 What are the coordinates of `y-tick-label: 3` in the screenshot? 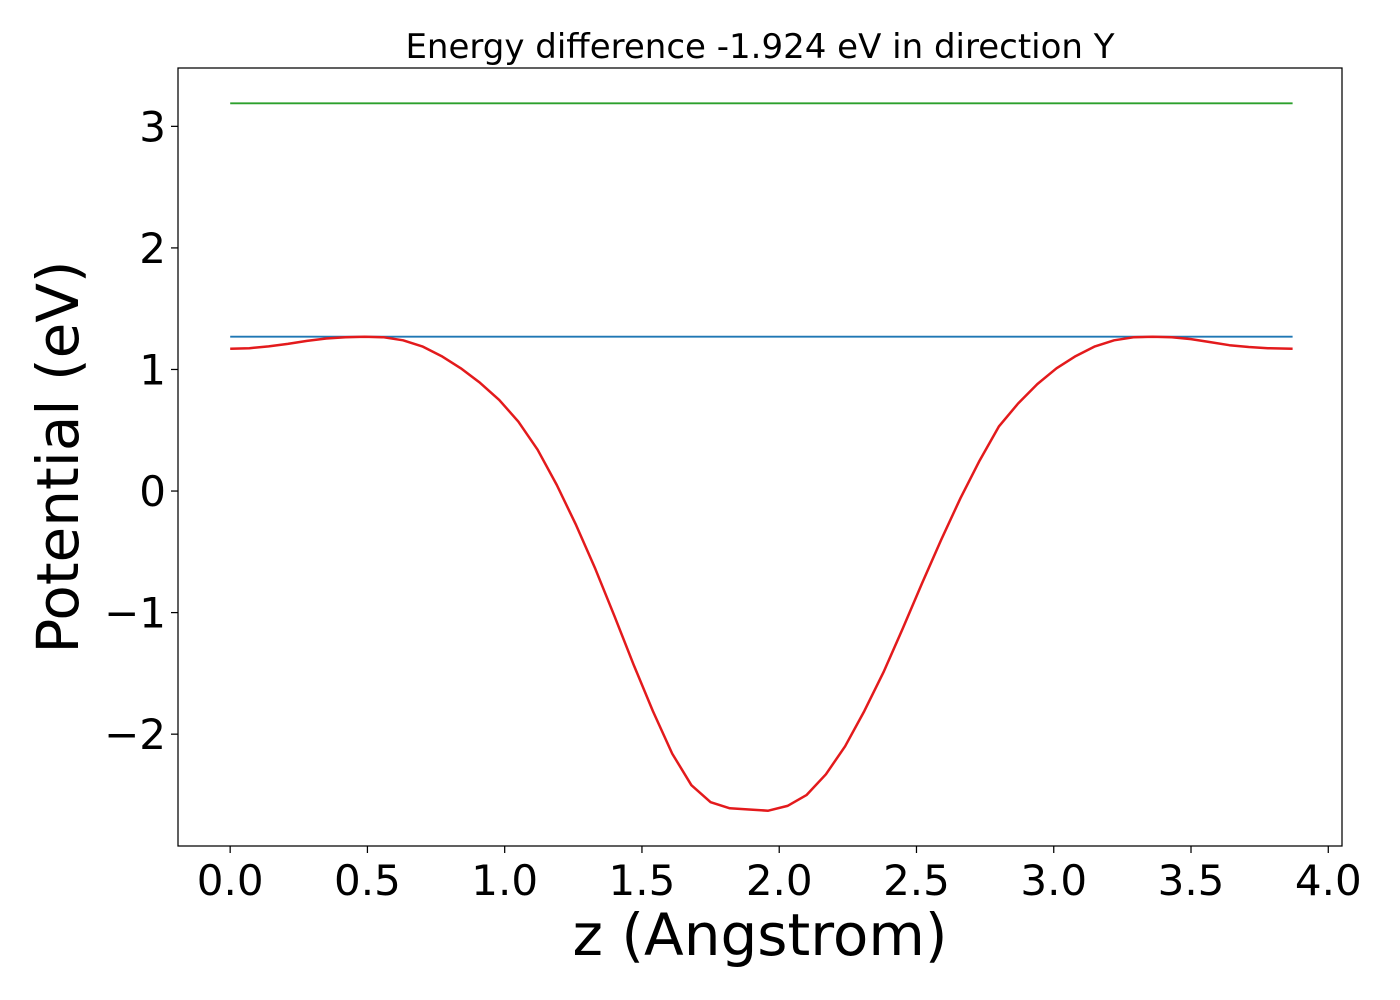 It's located at (152, 126).